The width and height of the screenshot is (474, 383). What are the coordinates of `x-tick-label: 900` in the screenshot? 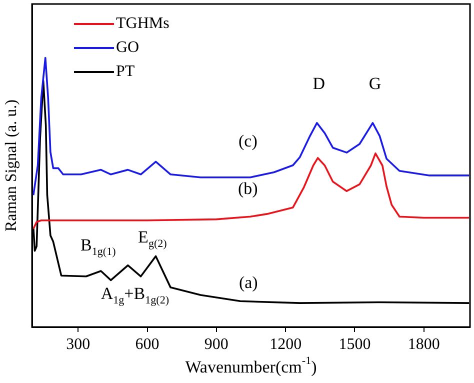 It's located at (216, 344).